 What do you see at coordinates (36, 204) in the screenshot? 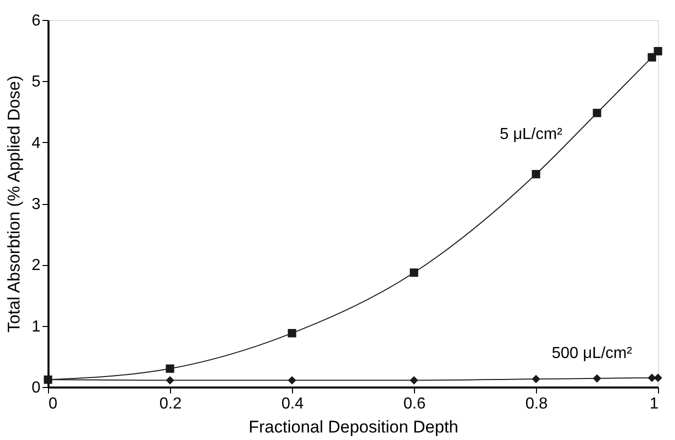
I see `y-tick-label: 3` at bounding box center [36, 204].